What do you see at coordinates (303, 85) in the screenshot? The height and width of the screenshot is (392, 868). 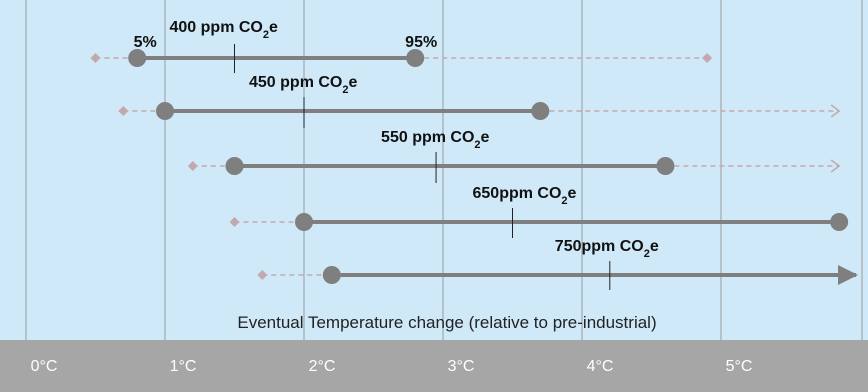 I see `series-label-1: 450 ppm CO2e` at bounding box center [303, 85].